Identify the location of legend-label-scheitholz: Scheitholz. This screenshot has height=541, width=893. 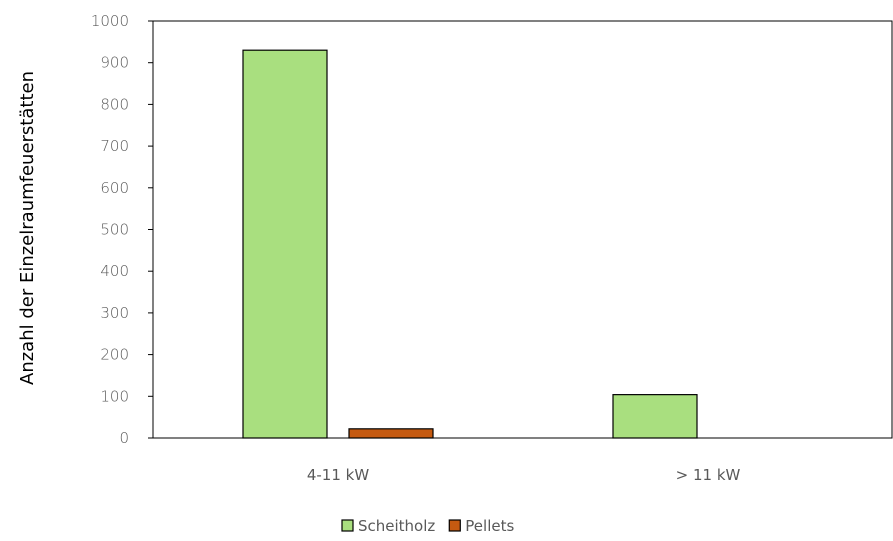
(396, 526).